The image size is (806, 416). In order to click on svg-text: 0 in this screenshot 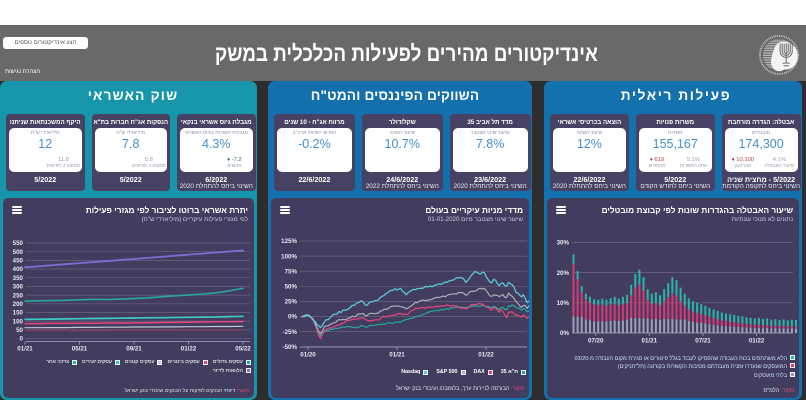, I will do `click(22, 339)`.